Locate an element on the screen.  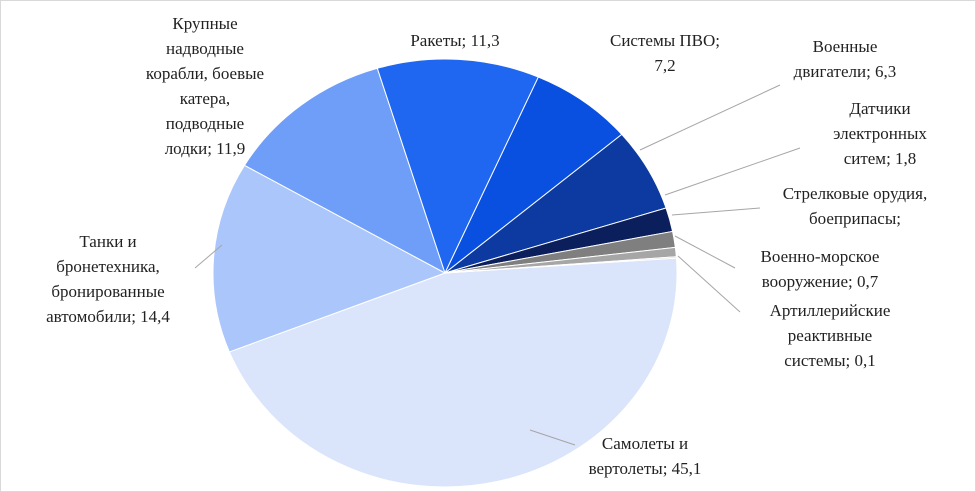
label-line: Артиллерийские is located at coordinates (830, 310).